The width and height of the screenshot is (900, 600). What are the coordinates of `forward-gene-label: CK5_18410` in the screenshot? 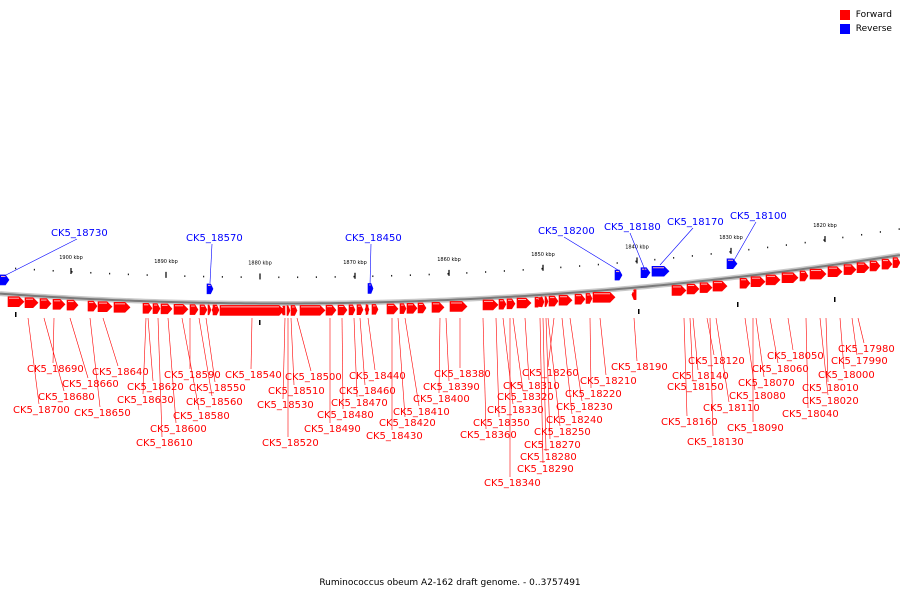 It's located at (421, 412).